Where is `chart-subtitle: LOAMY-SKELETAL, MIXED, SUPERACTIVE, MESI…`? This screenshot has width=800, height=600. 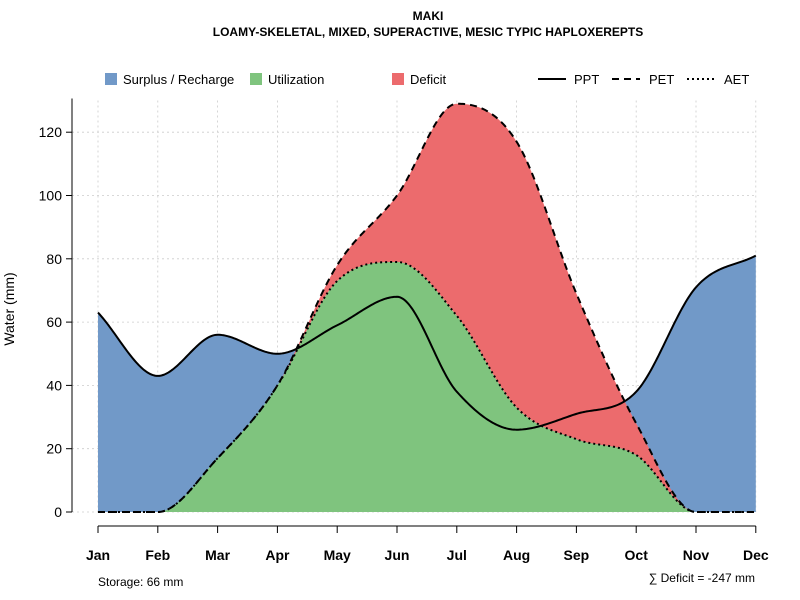 chart-subtitle: LOAMY-SKELETAL, MIXED, SUPERACTIVE, MESI… is located at coordinates (428, 32).